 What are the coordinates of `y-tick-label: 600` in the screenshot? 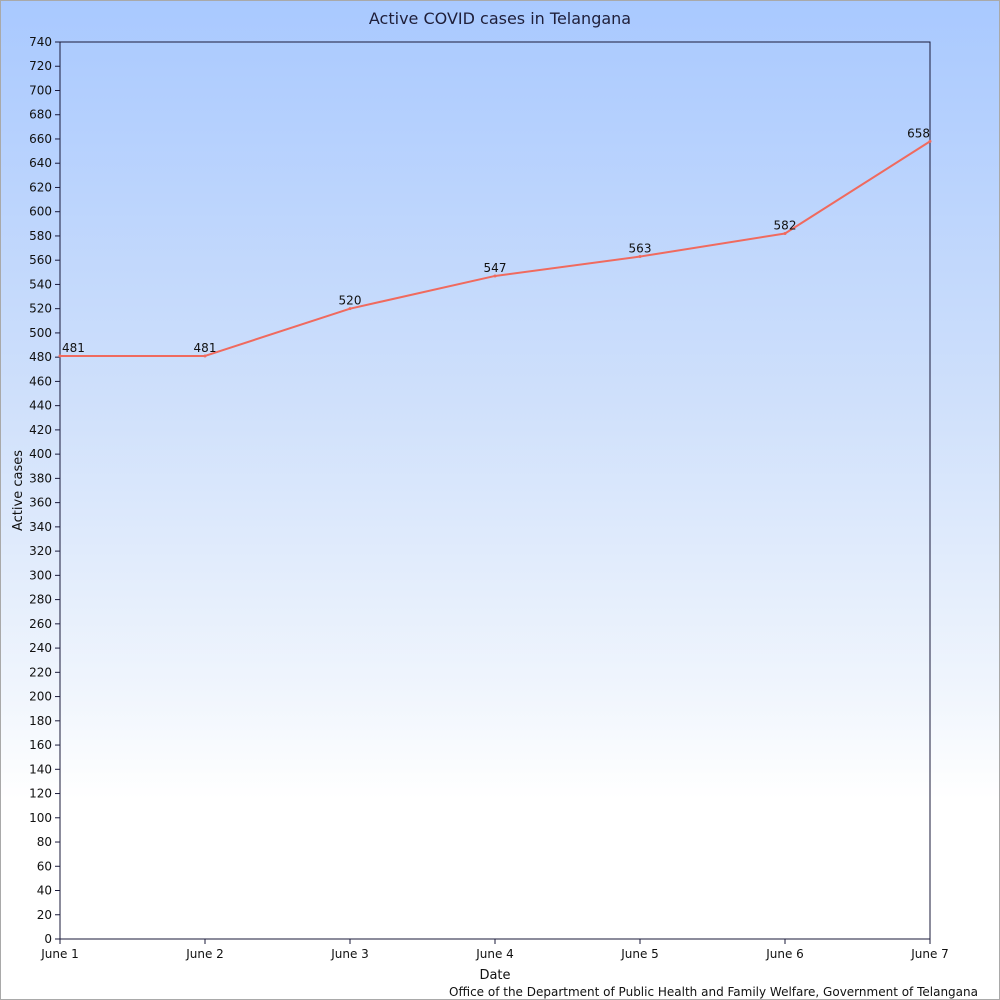 It's located at (40, 212).